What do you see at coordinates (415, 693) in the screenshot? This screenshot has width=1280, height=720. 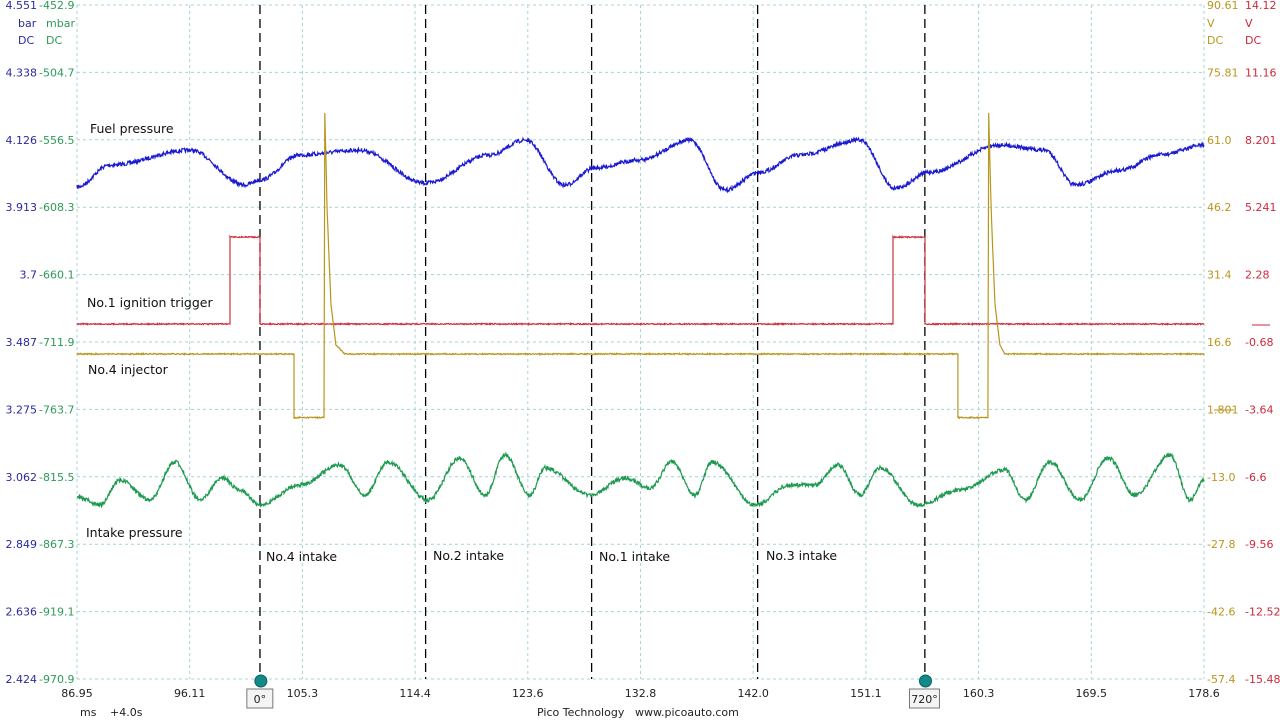 I see `x-tick: 114.4` at bounding box center [415, 693].